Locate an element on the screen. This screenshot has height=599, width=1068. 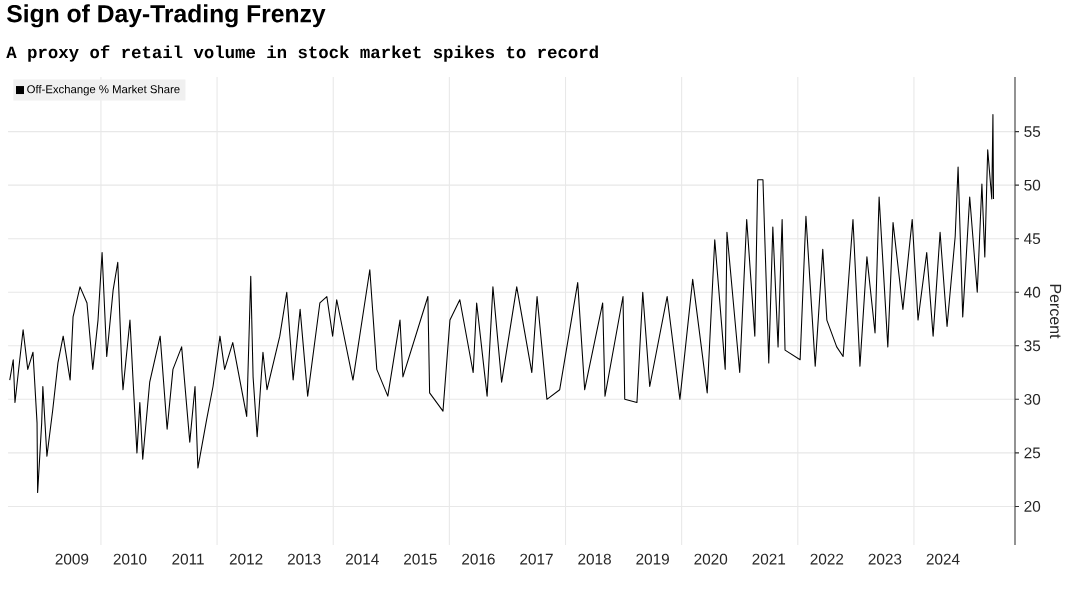
y-tick-label: 20 is located at coordinates (1032, 506).